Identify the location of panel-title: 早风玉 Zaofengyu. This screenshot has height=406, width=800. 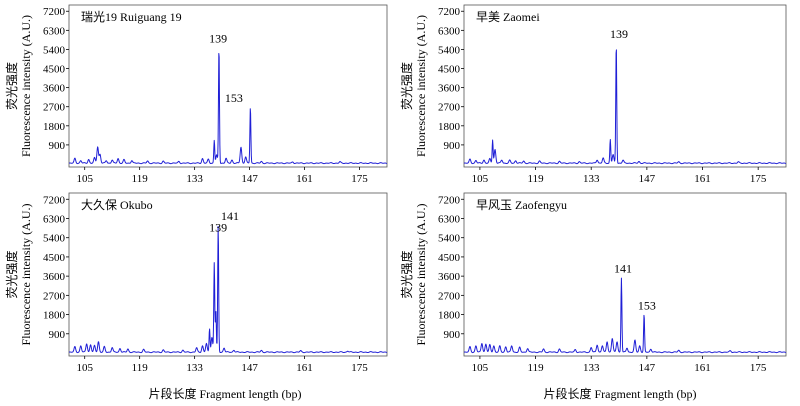
(521, 205).